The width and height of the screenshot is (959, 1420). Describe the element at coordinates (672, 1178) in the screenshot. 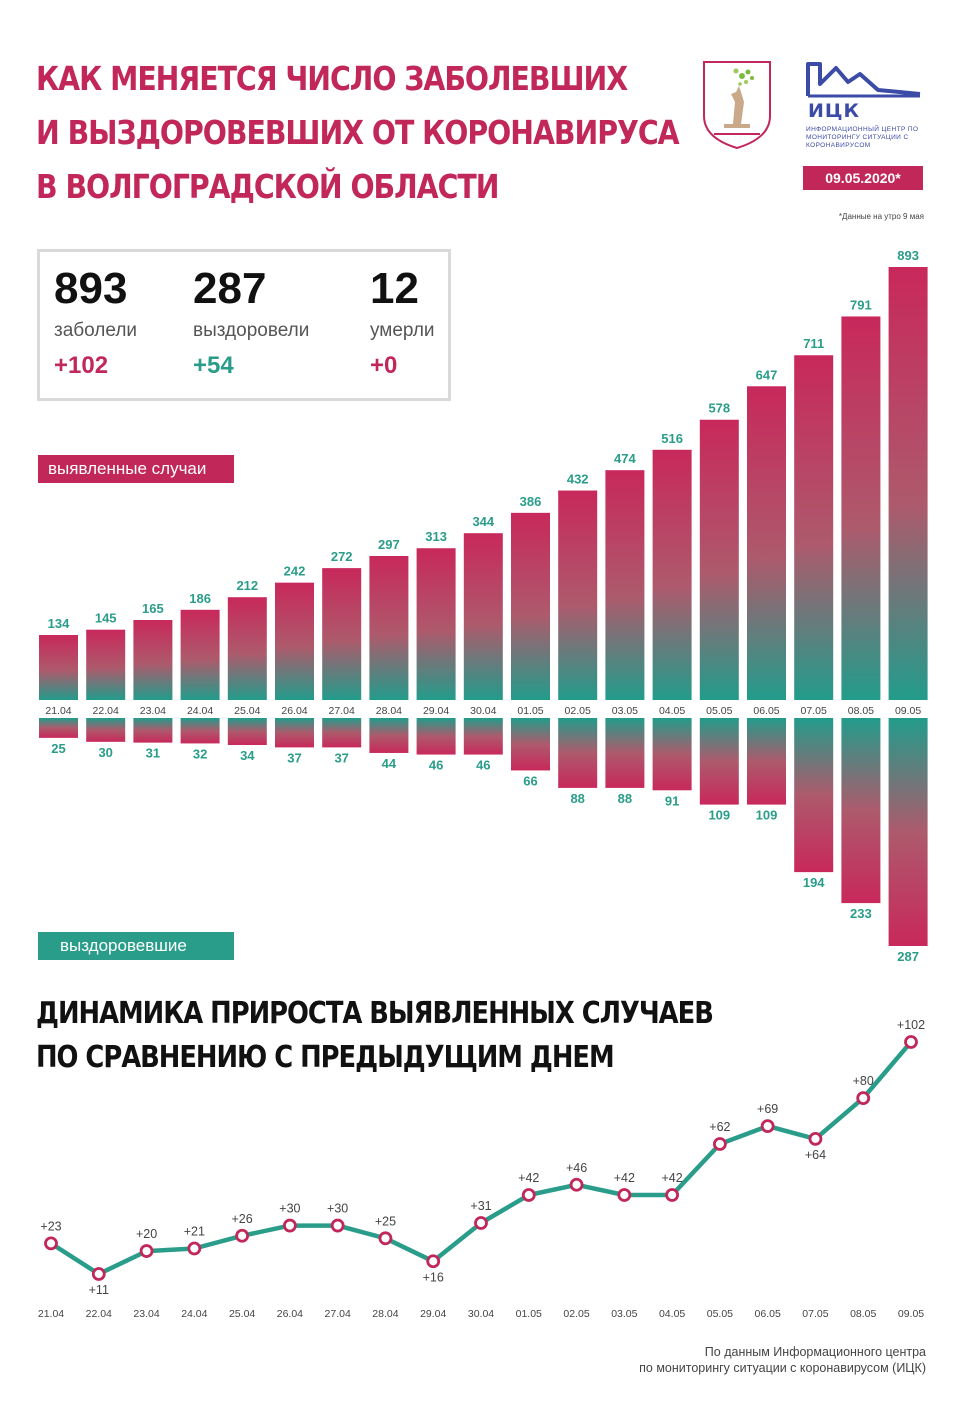

I see `growth-point-label: +42` at that location.